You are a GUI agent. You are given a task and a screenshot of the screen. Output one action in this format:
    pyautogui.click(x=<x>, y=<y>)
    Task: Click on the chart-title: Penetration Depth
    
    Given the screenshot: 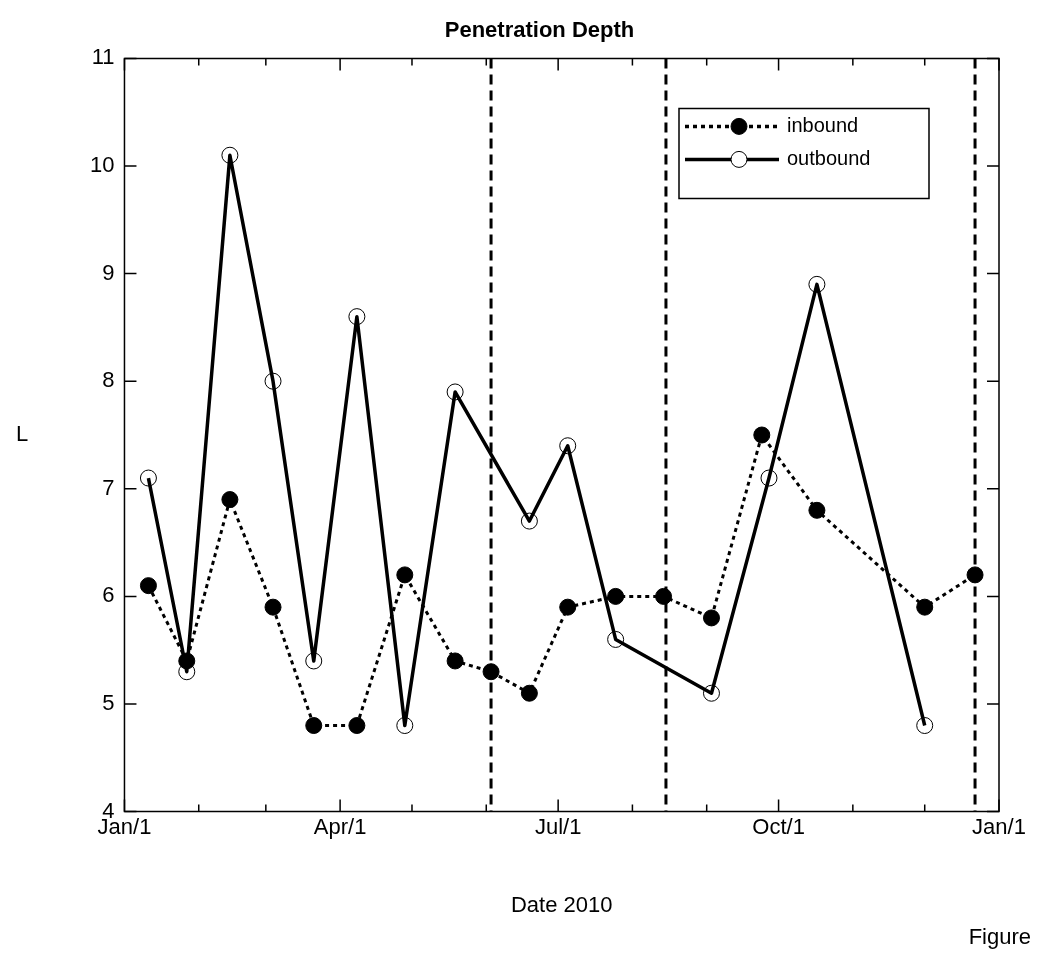 What is the action you would take?
    pyautogui.click(x=539, y=30)
    